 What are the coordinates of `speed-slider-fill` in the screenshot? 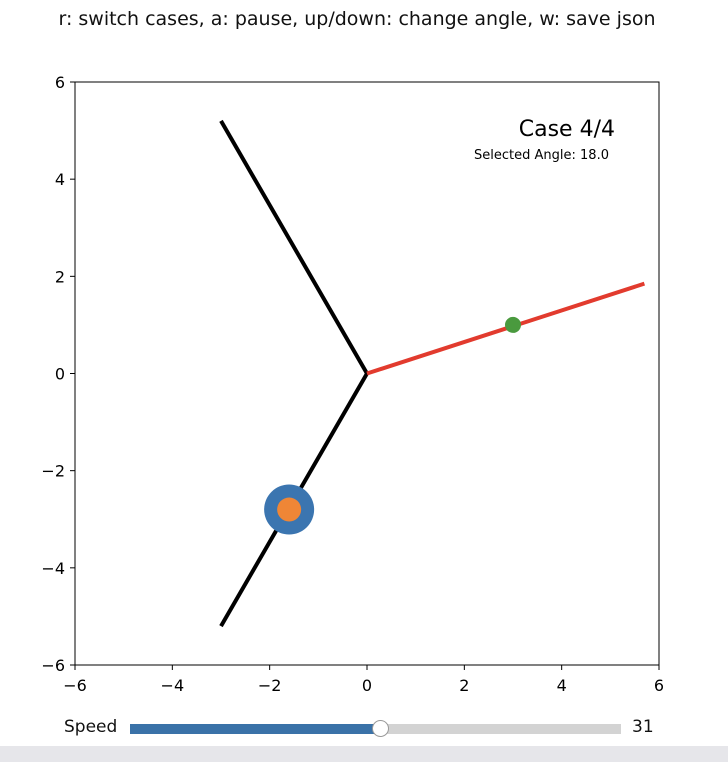 It's located at (255, 729).